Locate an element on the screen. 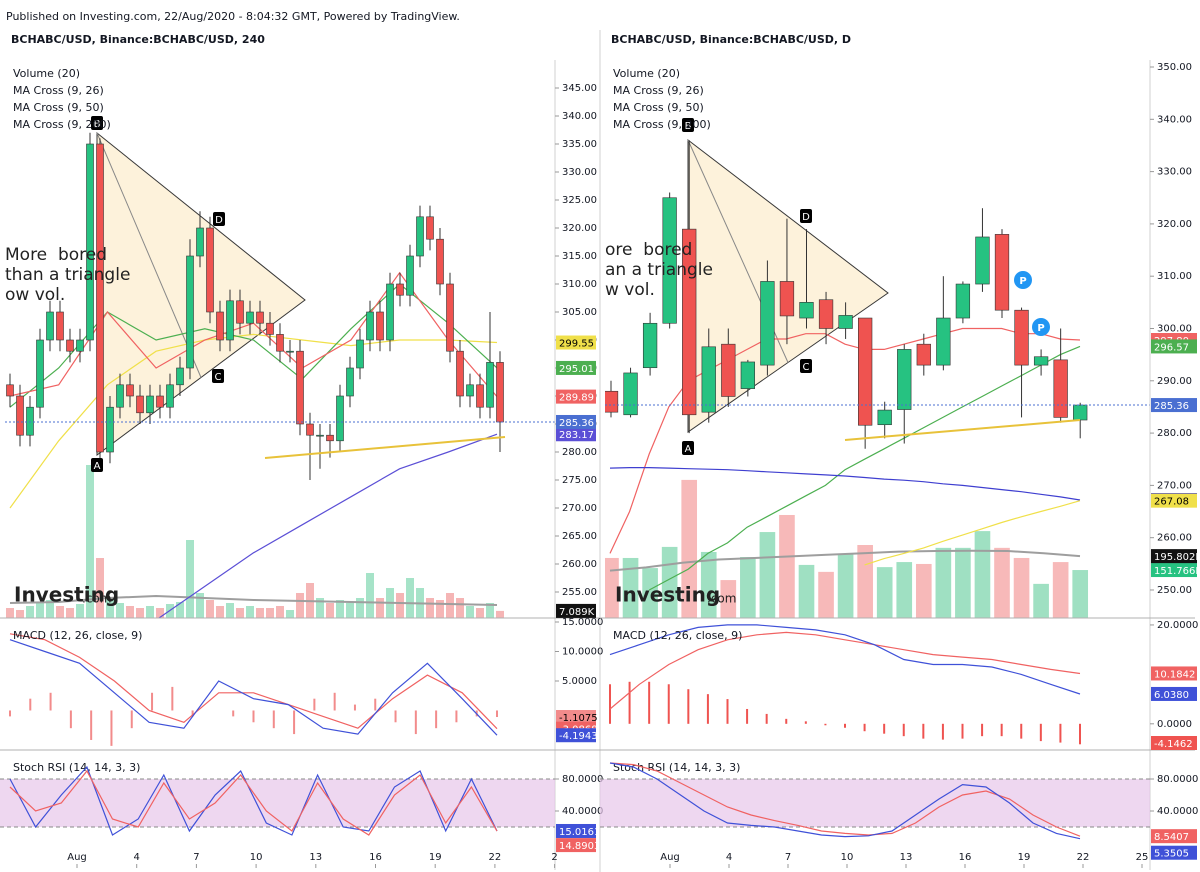 This screenshot has width=1200, height=872. y-tick-label: 290.00 is located at coordinates (1174, 381).